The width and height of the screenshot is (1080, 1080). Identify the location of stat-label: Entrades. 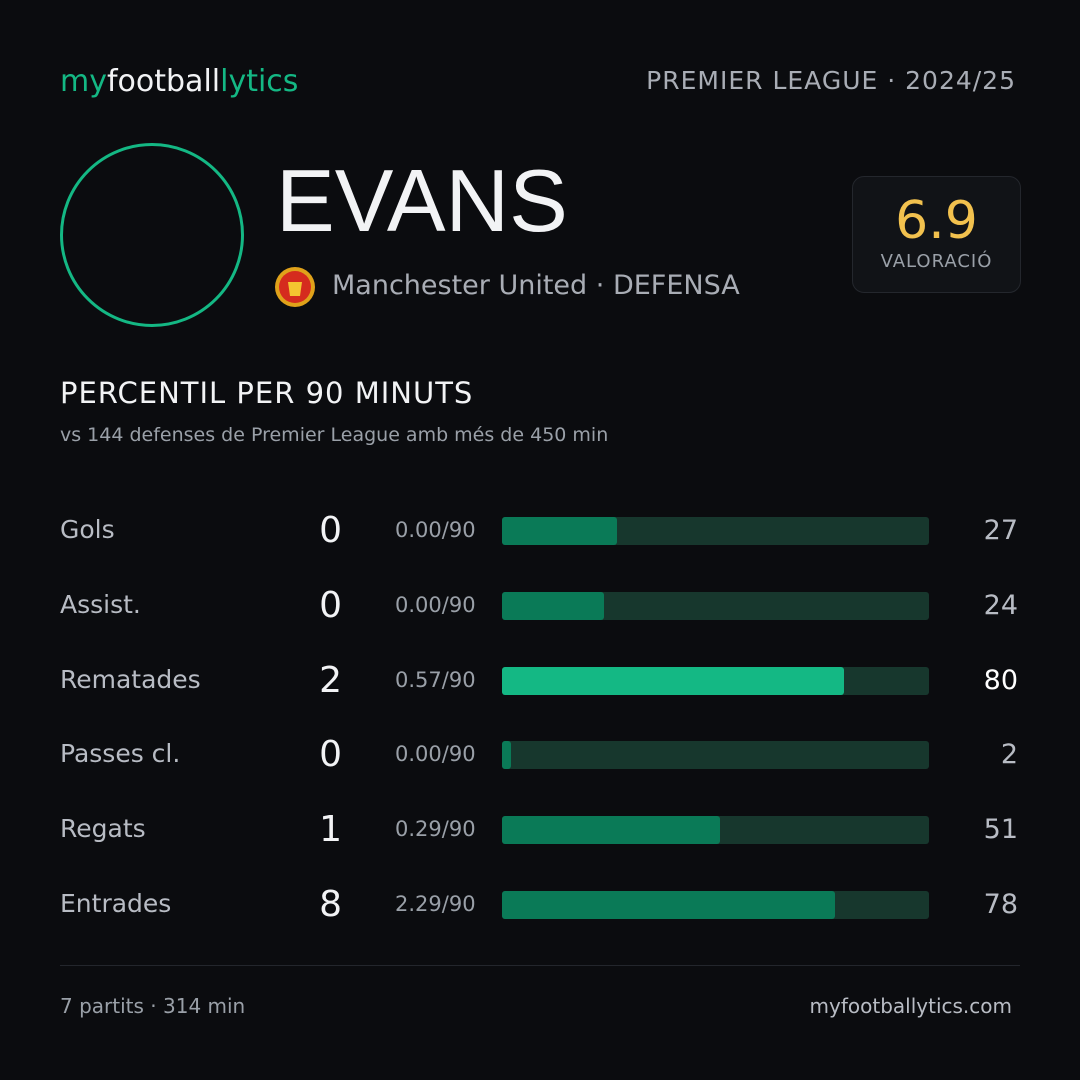
(116, 903).